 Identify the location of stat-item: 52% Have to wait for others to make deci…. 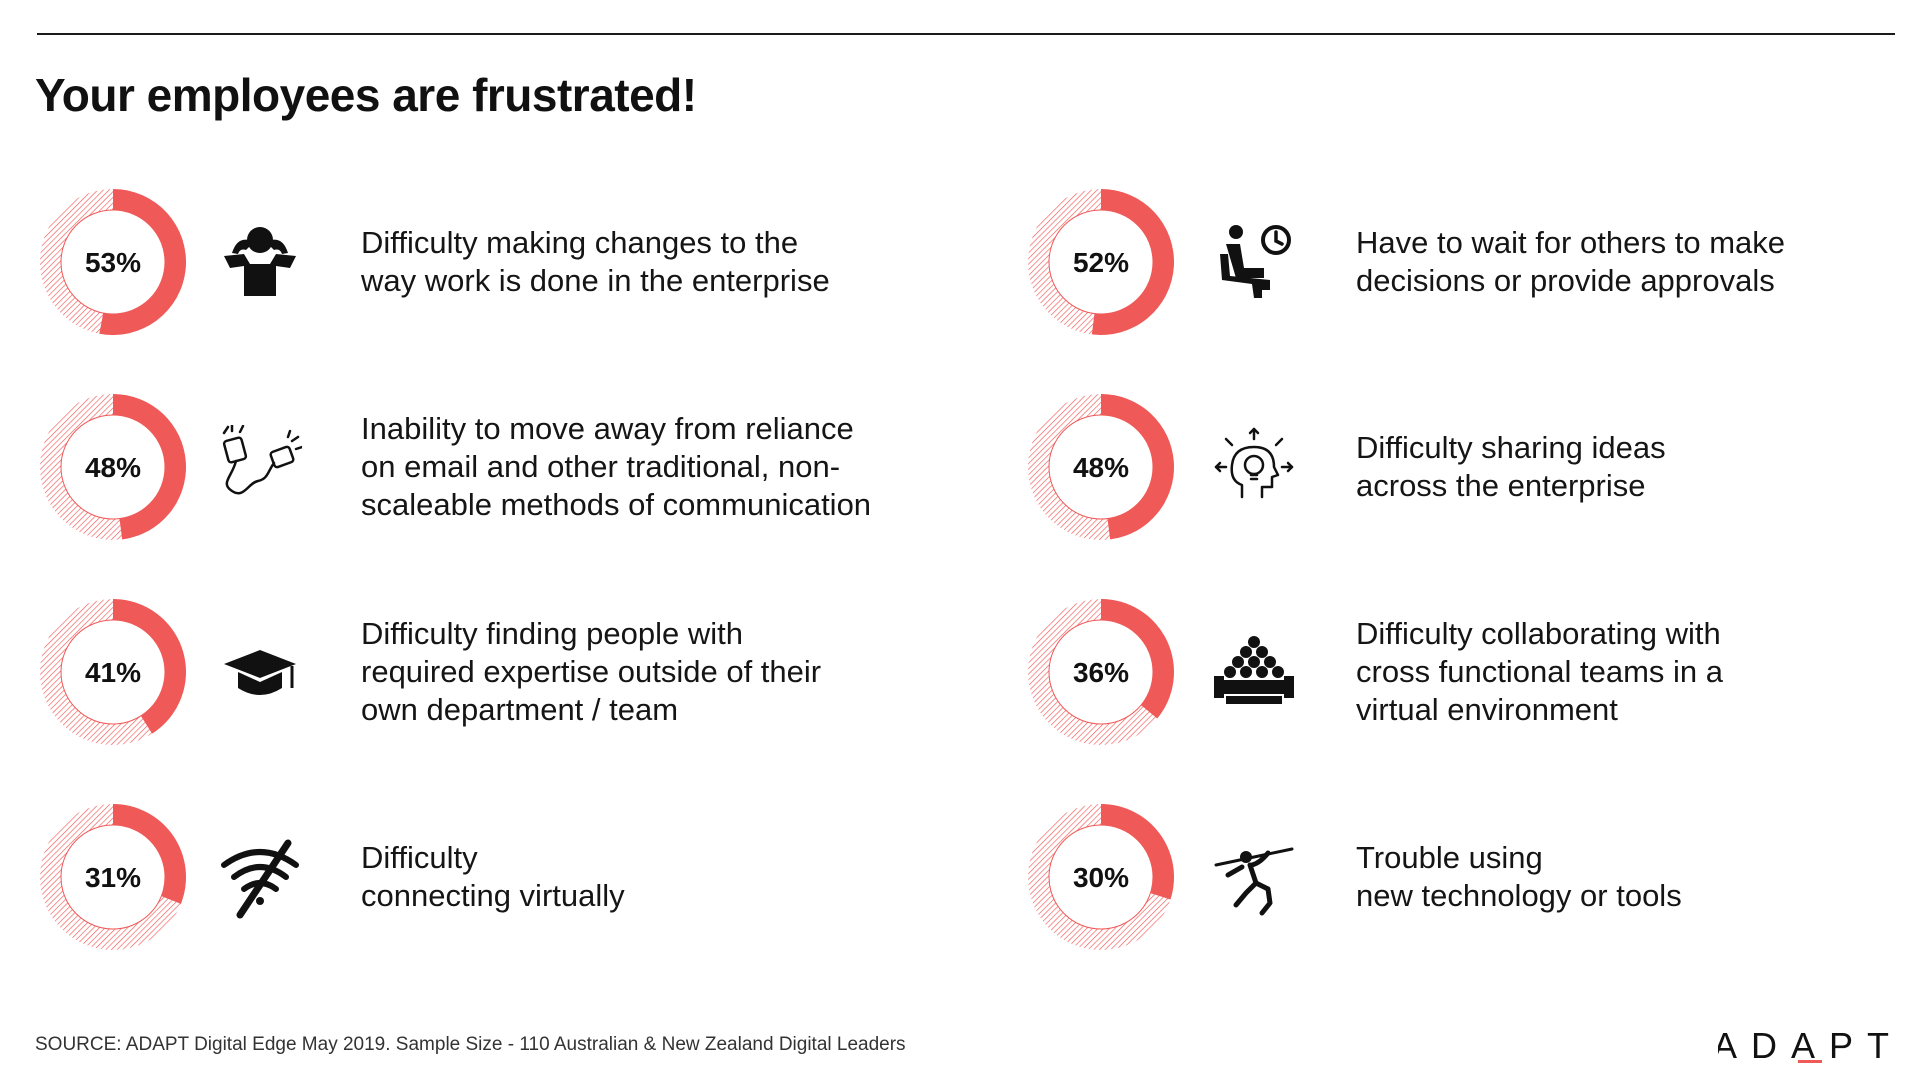
(1473, 262).